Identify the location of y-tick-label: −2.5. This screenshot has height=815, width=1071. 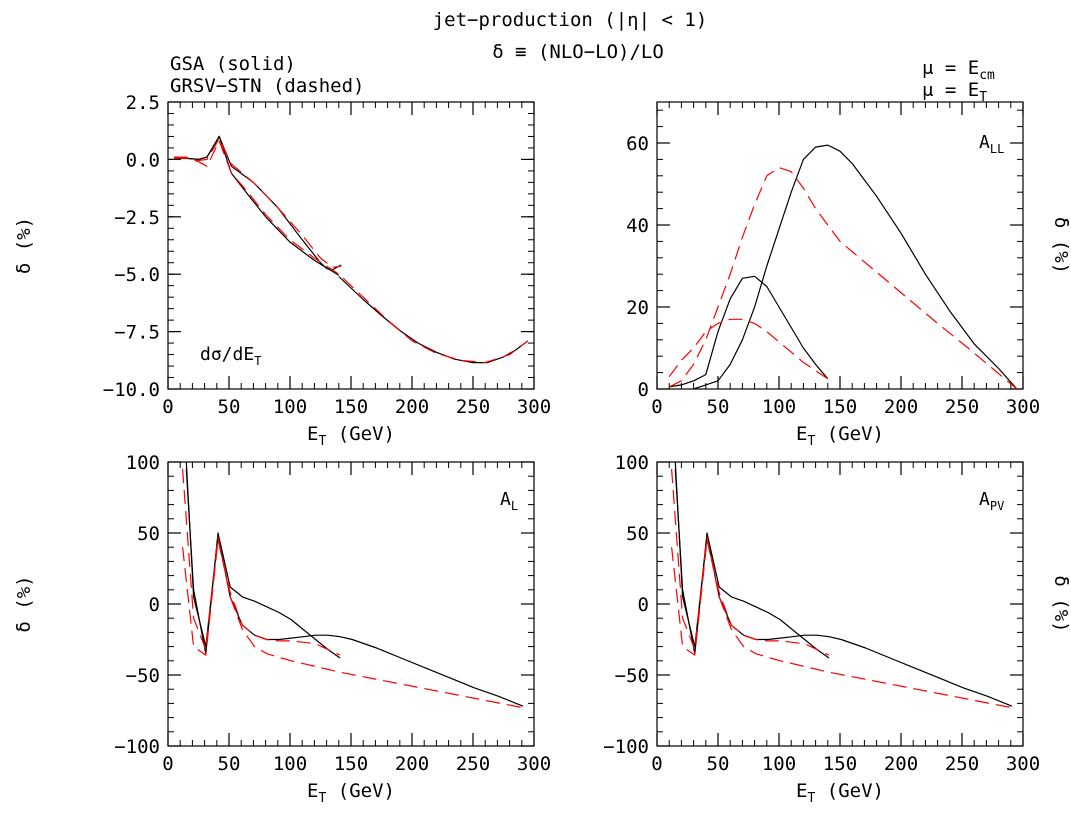
(137, 218).